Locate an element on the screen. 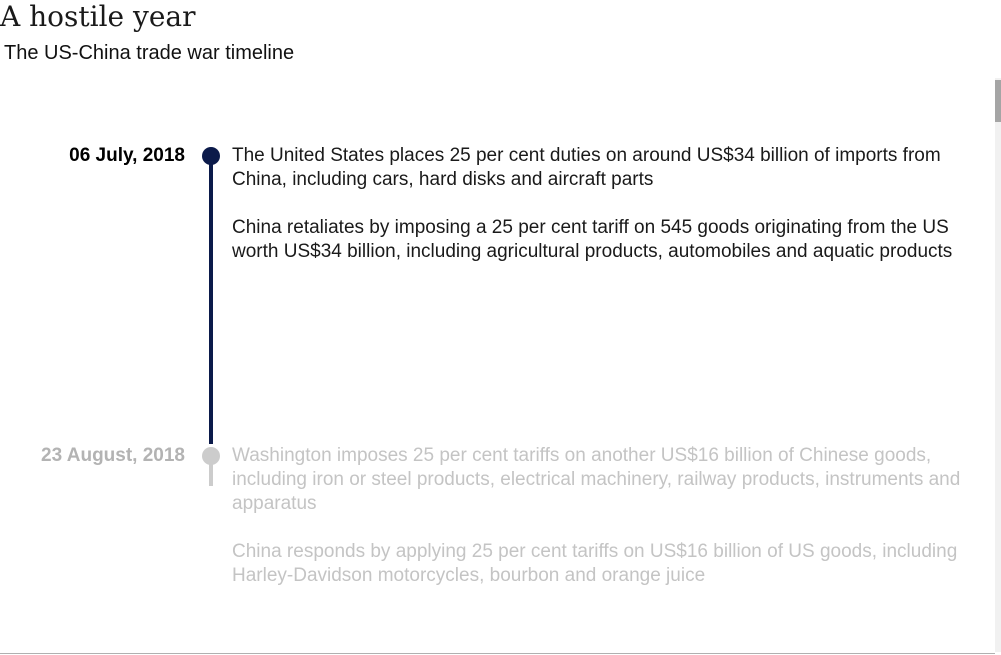  scrollbar-thumb is located at coordinates (998, 101).